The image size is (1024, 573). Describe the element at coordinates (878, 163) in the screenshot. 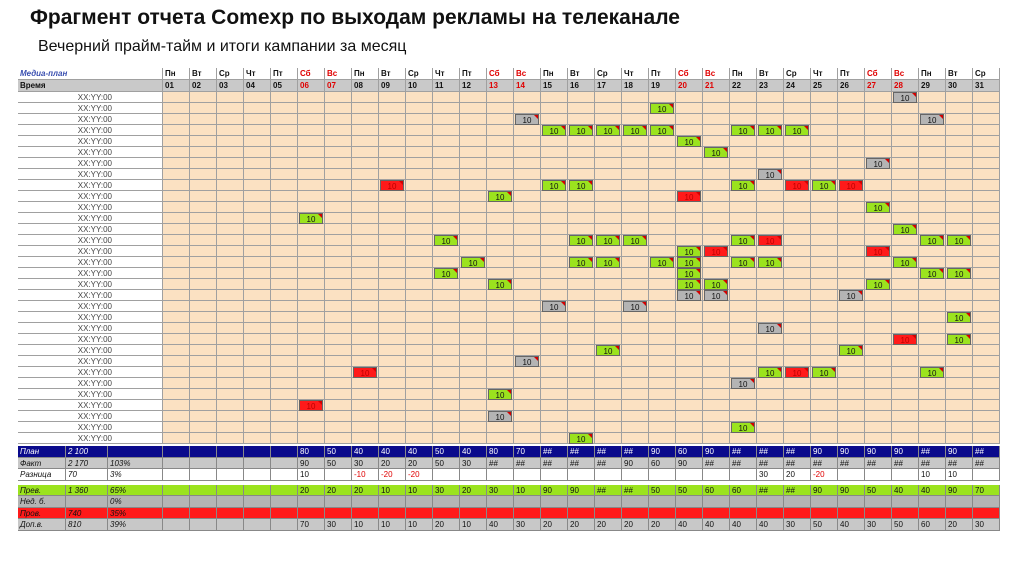

I see `spot-other: 10` at that location.